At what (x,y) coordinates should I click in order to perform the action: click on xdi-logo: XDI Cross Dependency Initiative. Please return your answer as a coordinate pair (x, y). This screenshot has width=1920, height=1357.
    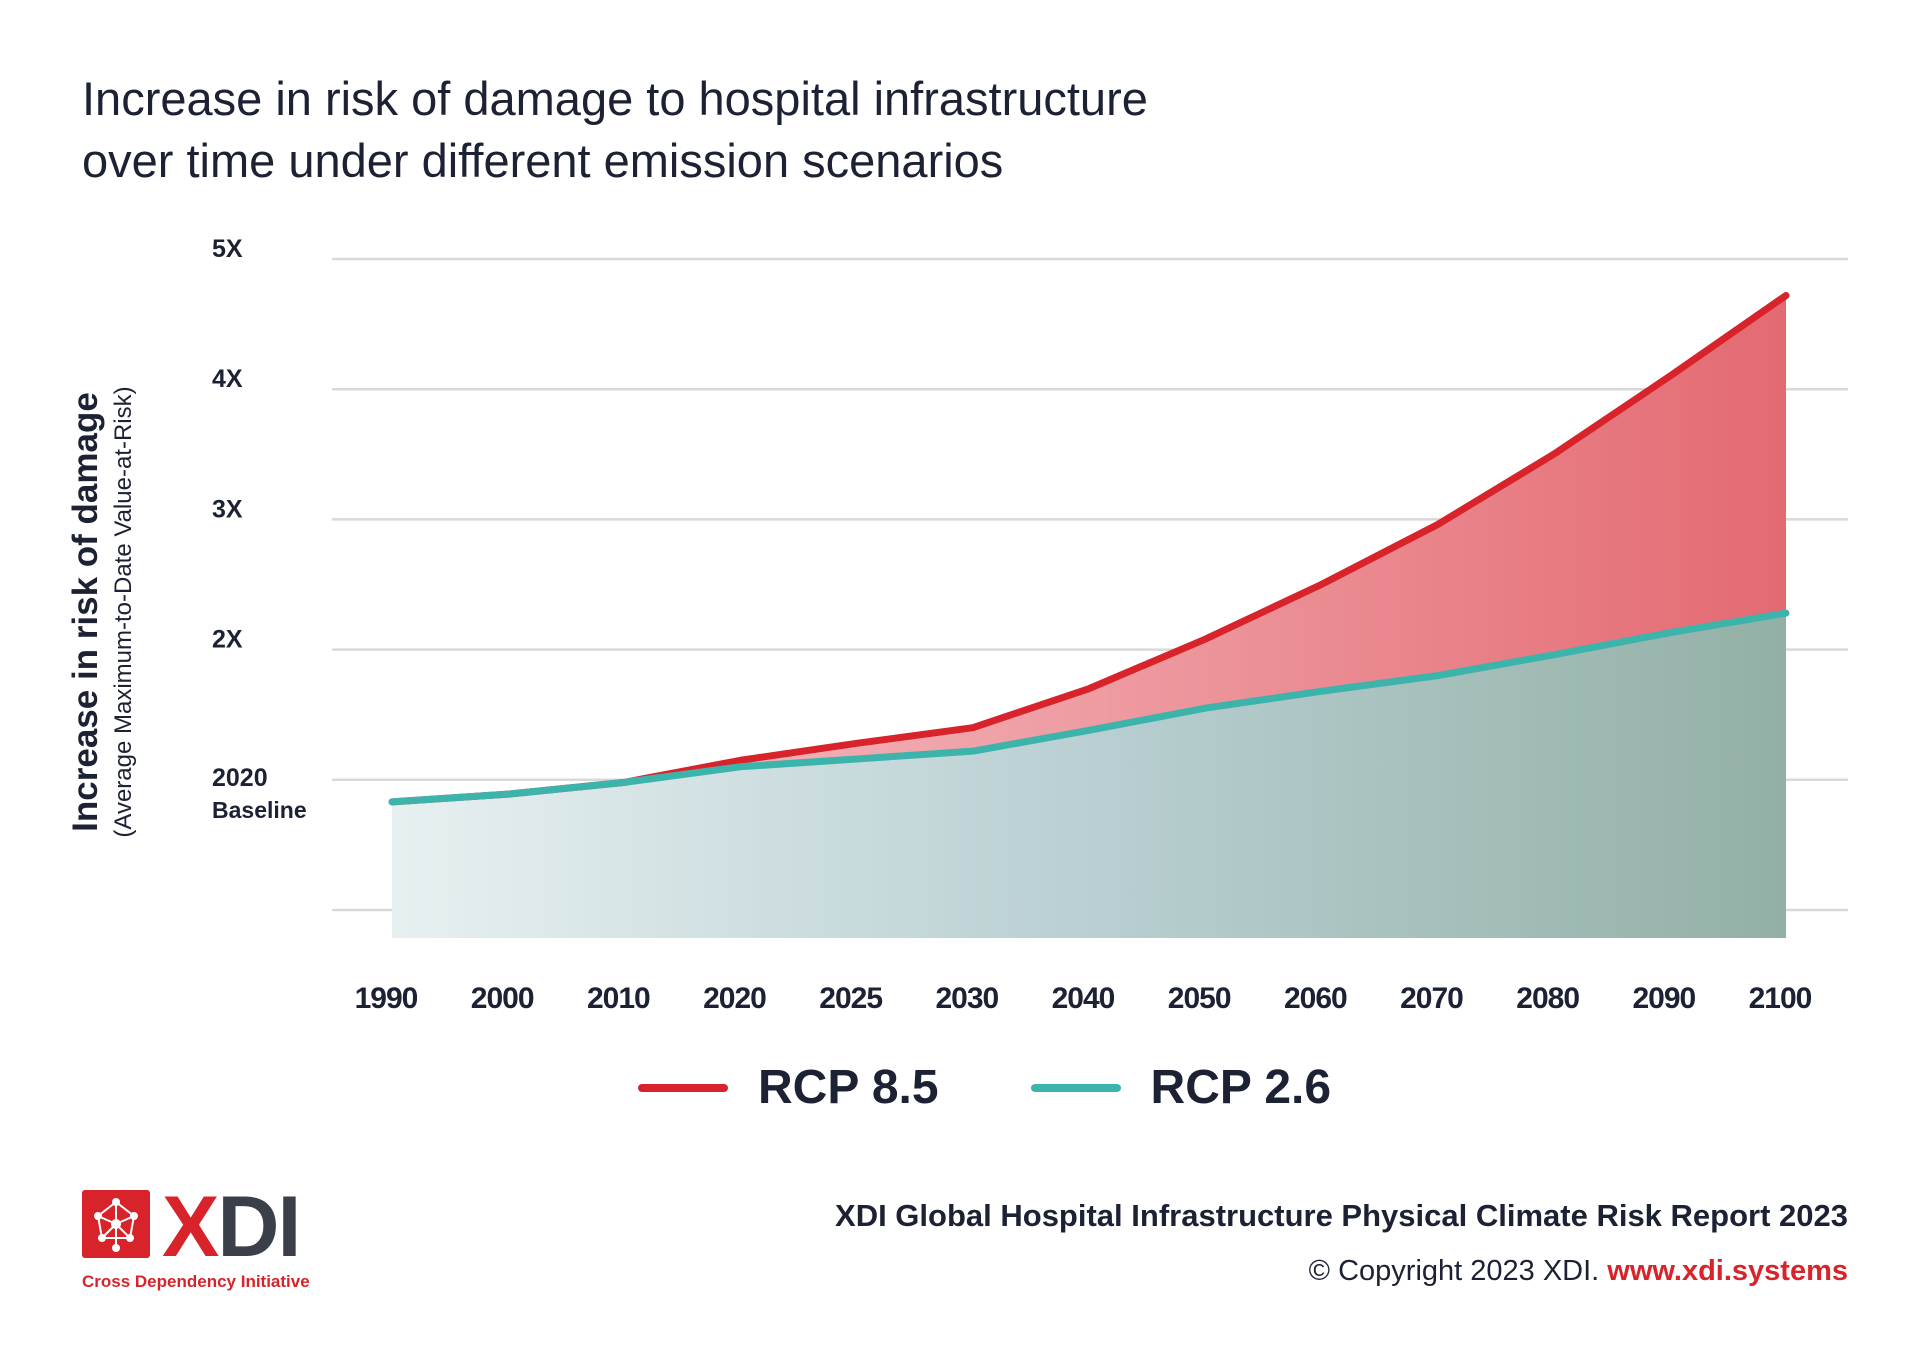
    Looking at the image, I should click on (202, 1235).